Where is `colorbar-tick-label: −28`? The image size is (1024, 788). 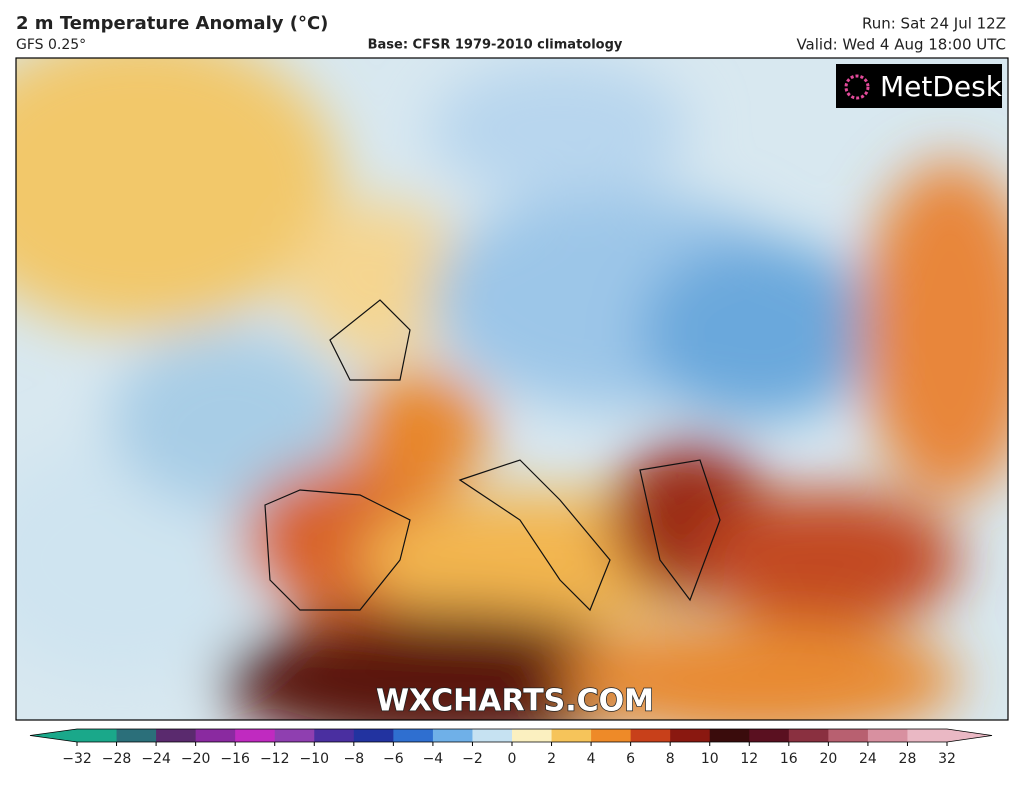
colorbar-tick-label: −28 is located at coordinates (117, 759).